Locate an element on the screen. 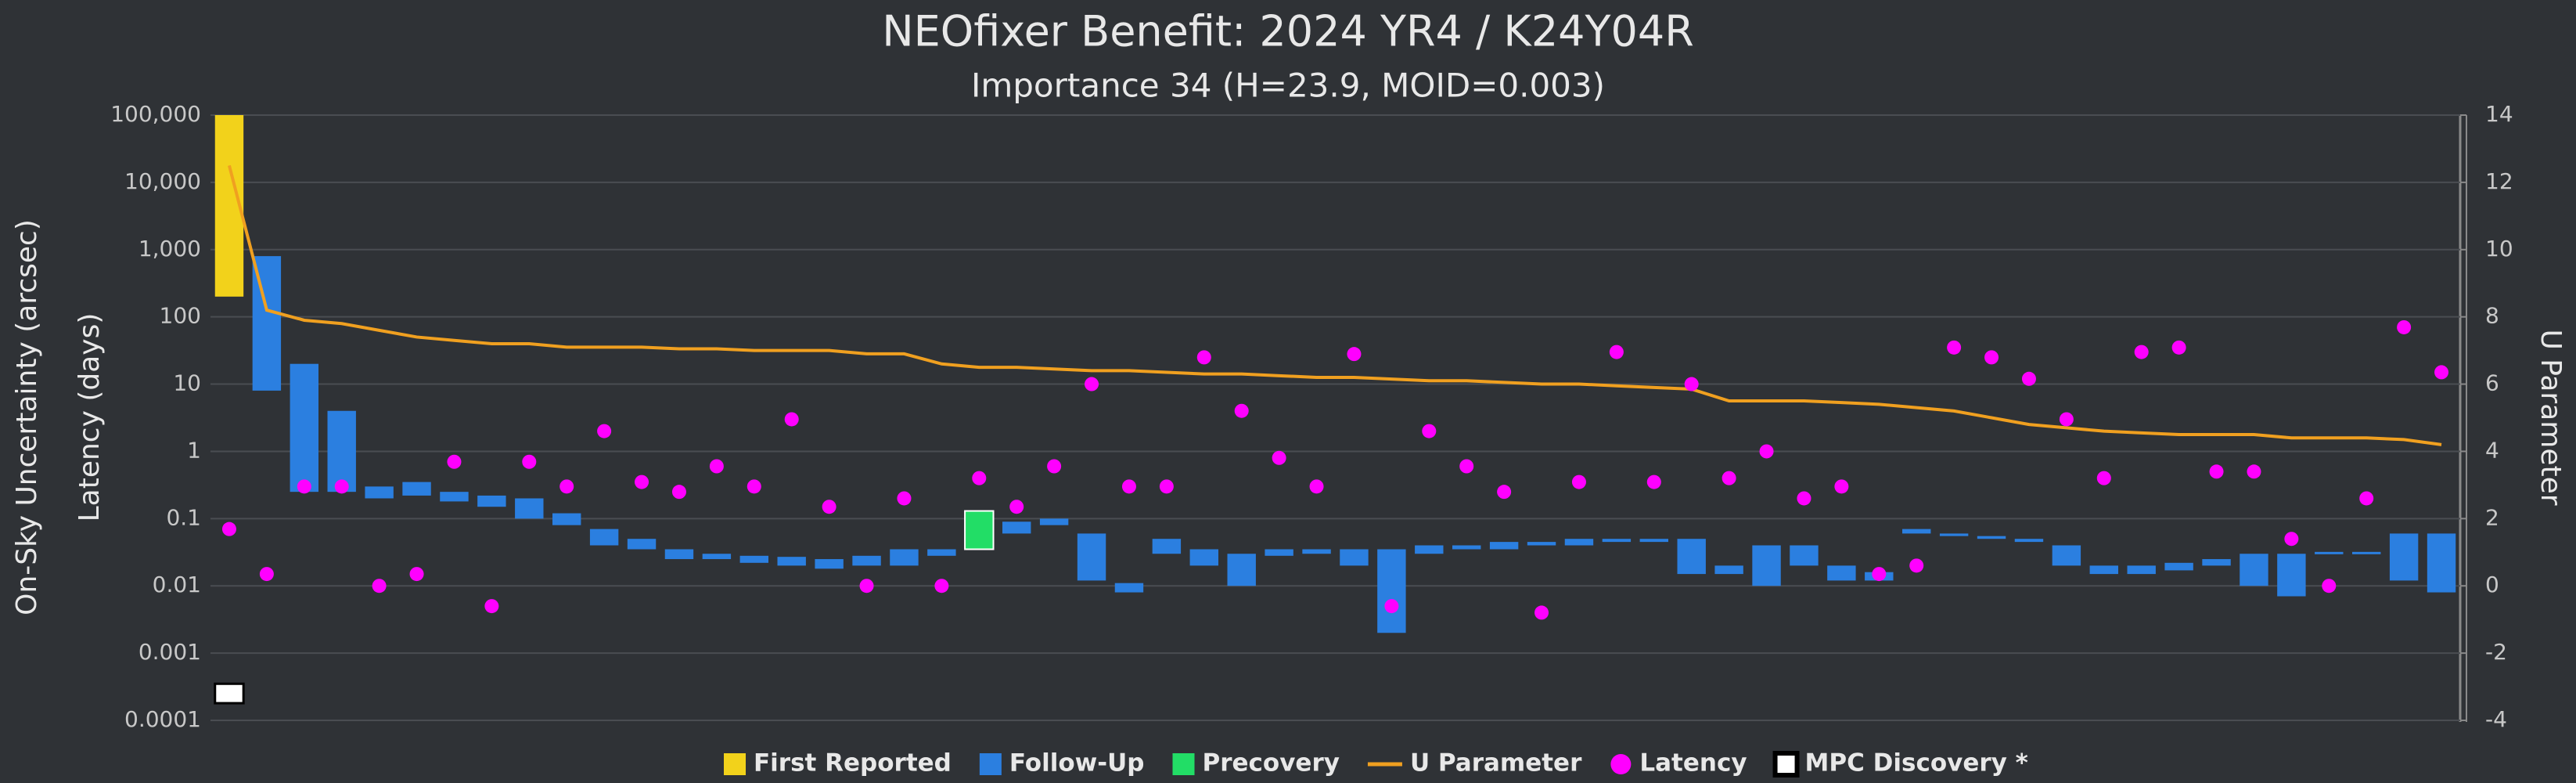 The image size is (2576, 783). legend-item: MPC Discovery * is located at coordinates (1900, 764).